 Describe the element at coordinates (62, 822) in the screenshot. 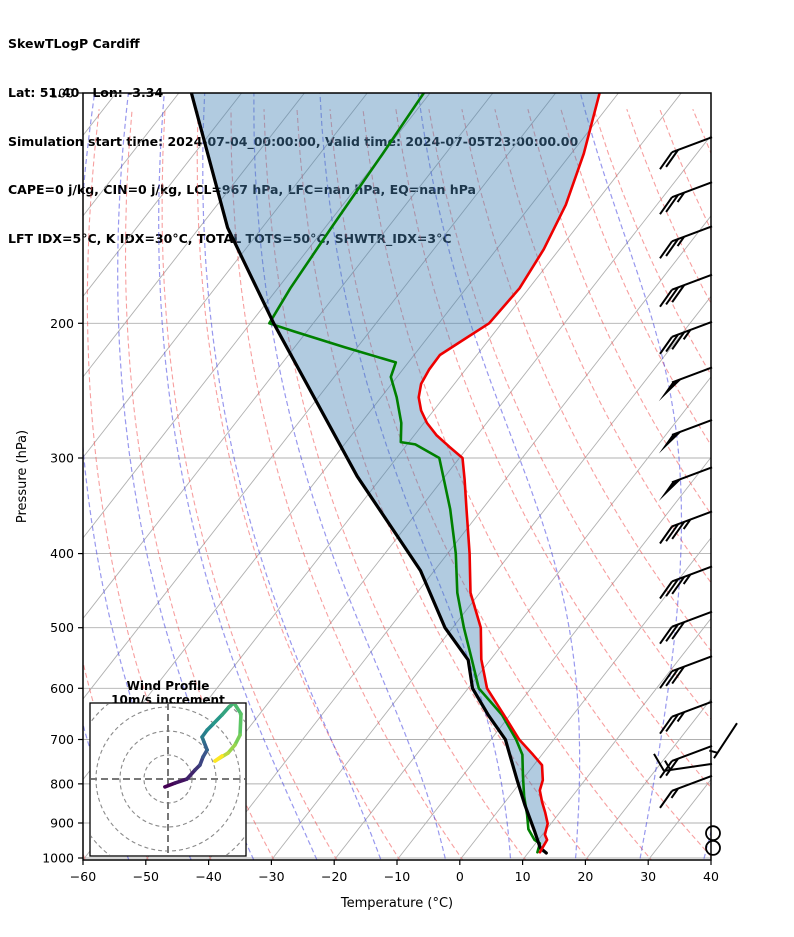

I see `y-tick-label: 900` at that location.